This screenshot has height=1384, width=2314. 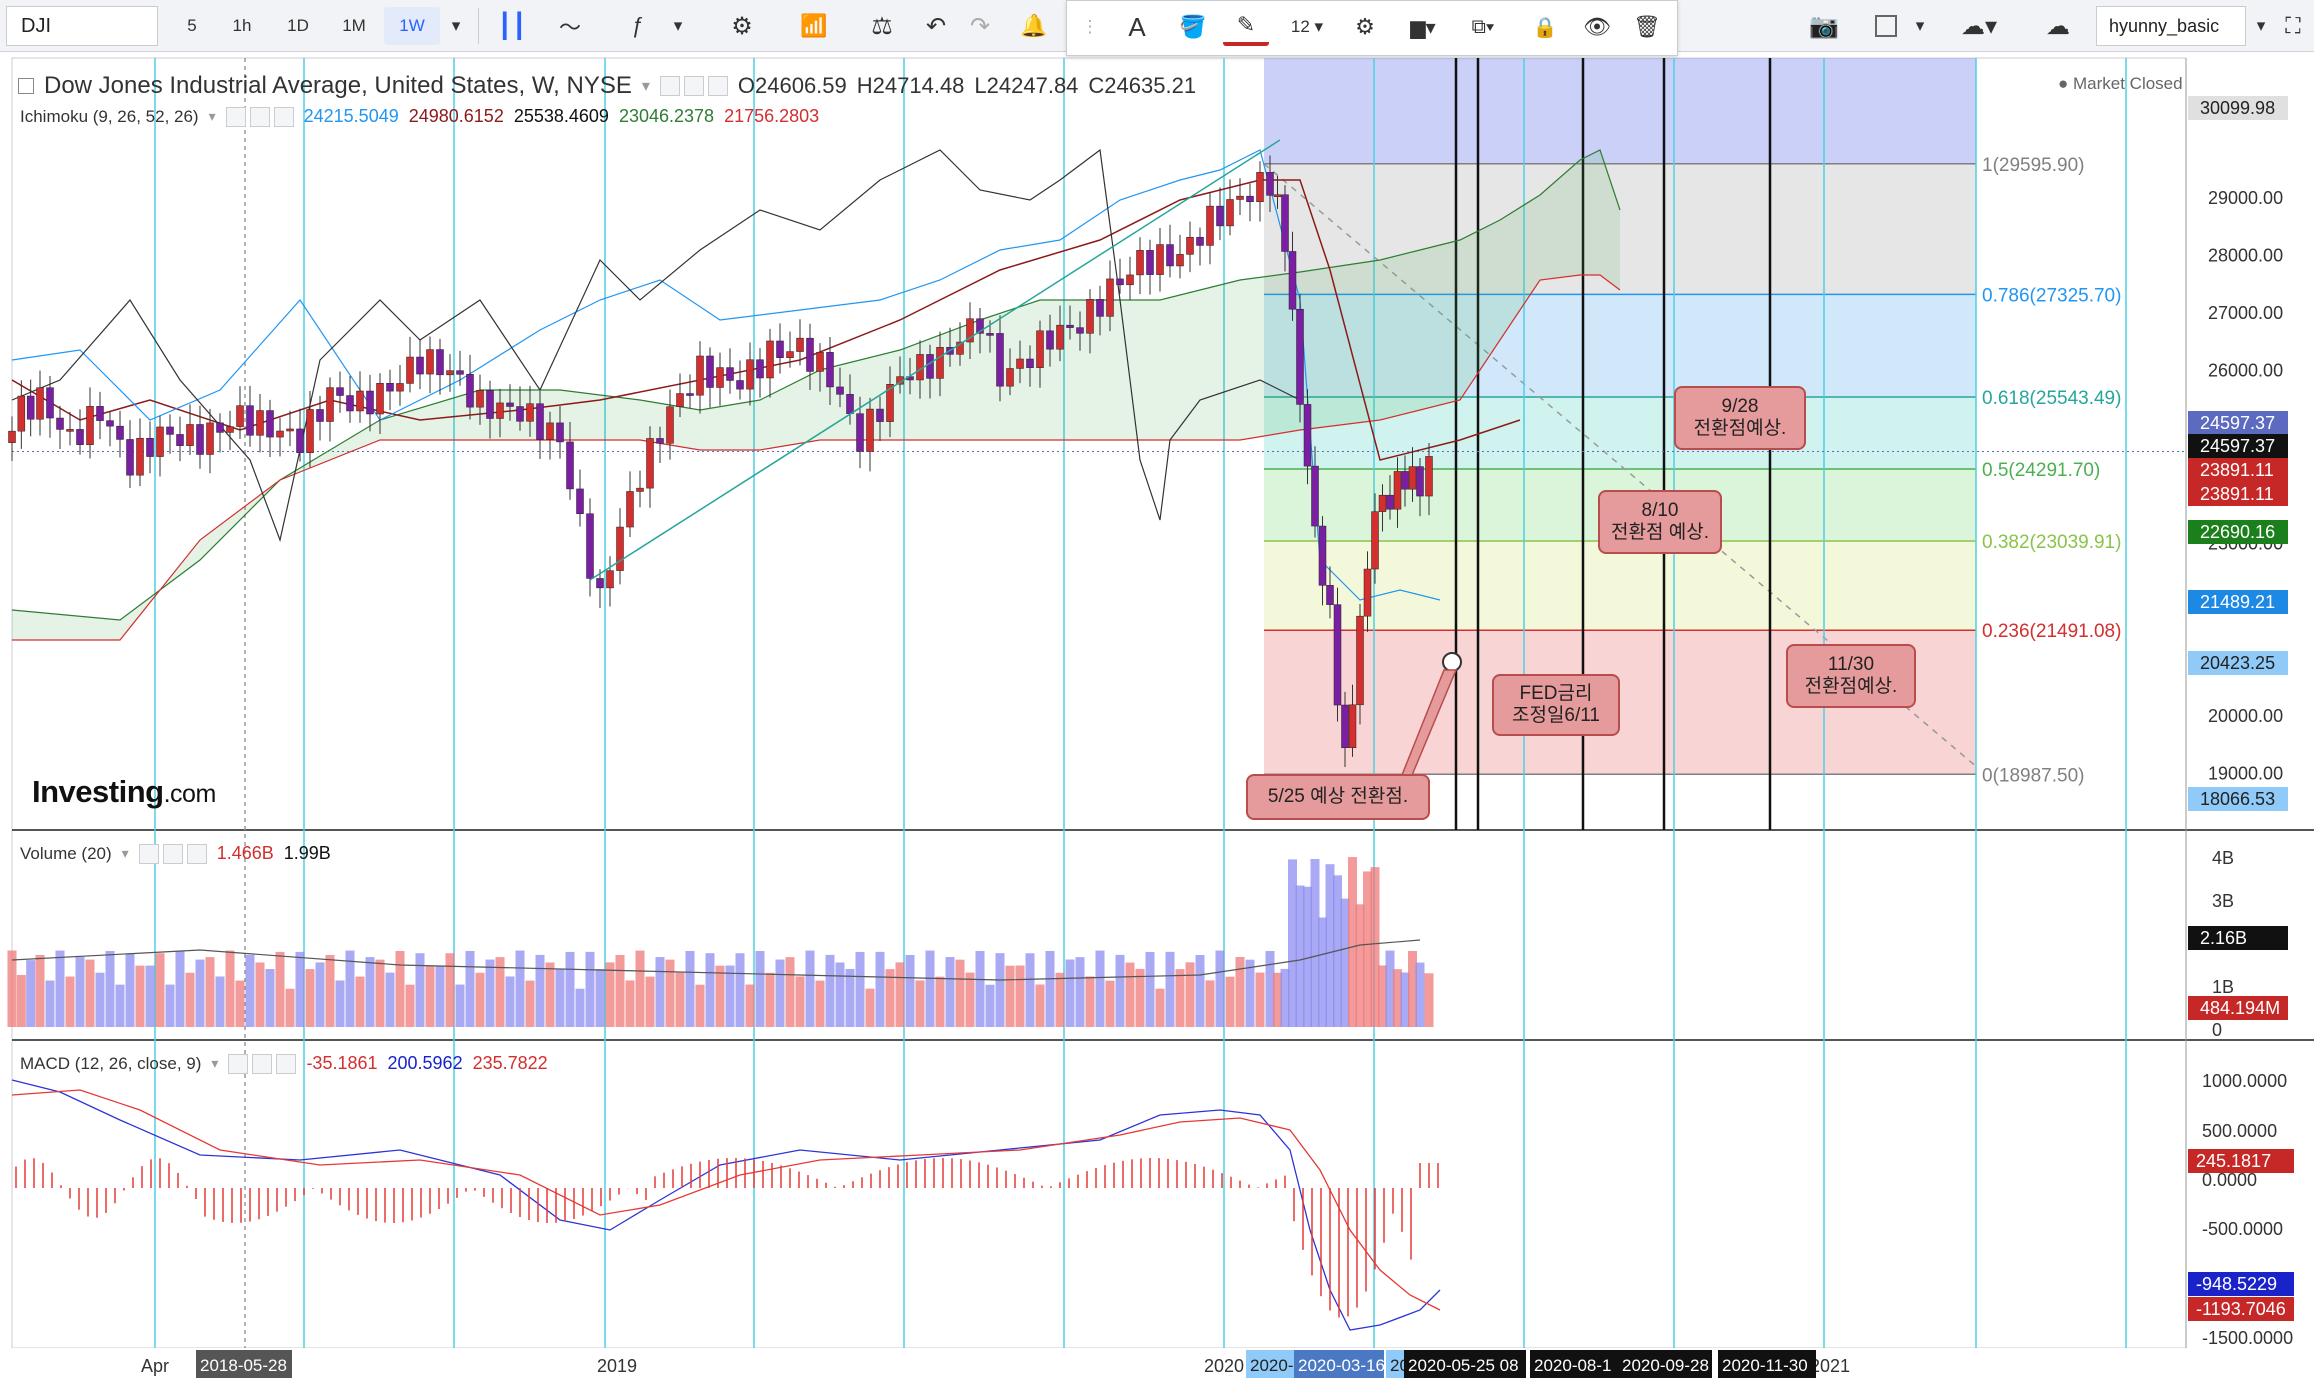 I want to click on undo-icon: ↶, so click(x=936, y=26).